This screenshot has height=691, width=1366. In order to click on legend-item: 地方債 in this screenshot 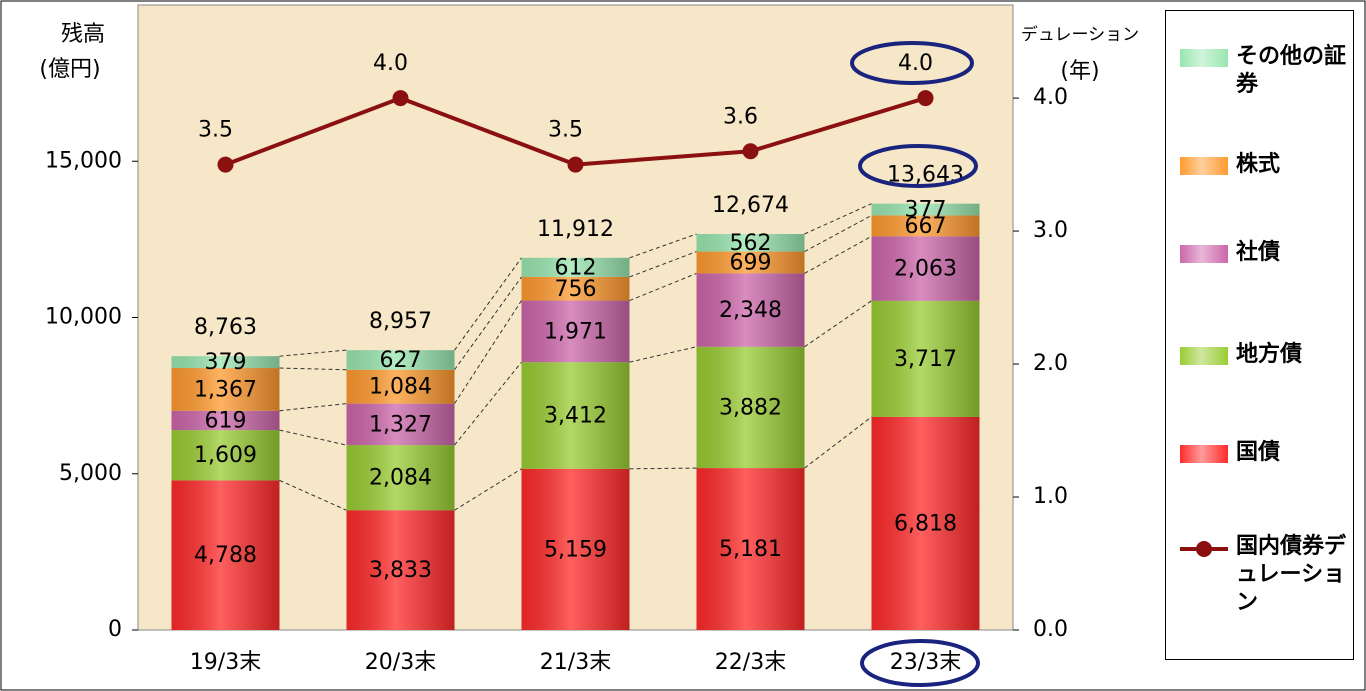, I will do `click(1263, 355)`.